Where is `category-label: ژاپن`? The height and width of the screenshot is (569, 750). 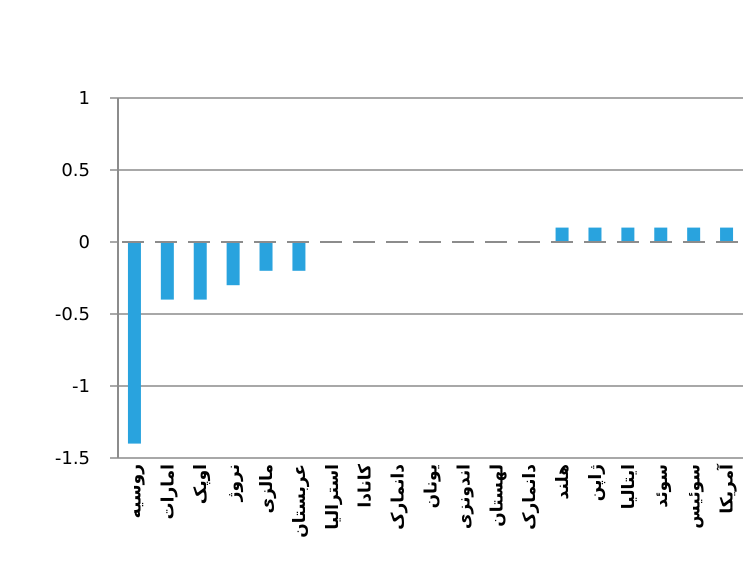 category-label: ژاپن is located at coordinates (596, 482).